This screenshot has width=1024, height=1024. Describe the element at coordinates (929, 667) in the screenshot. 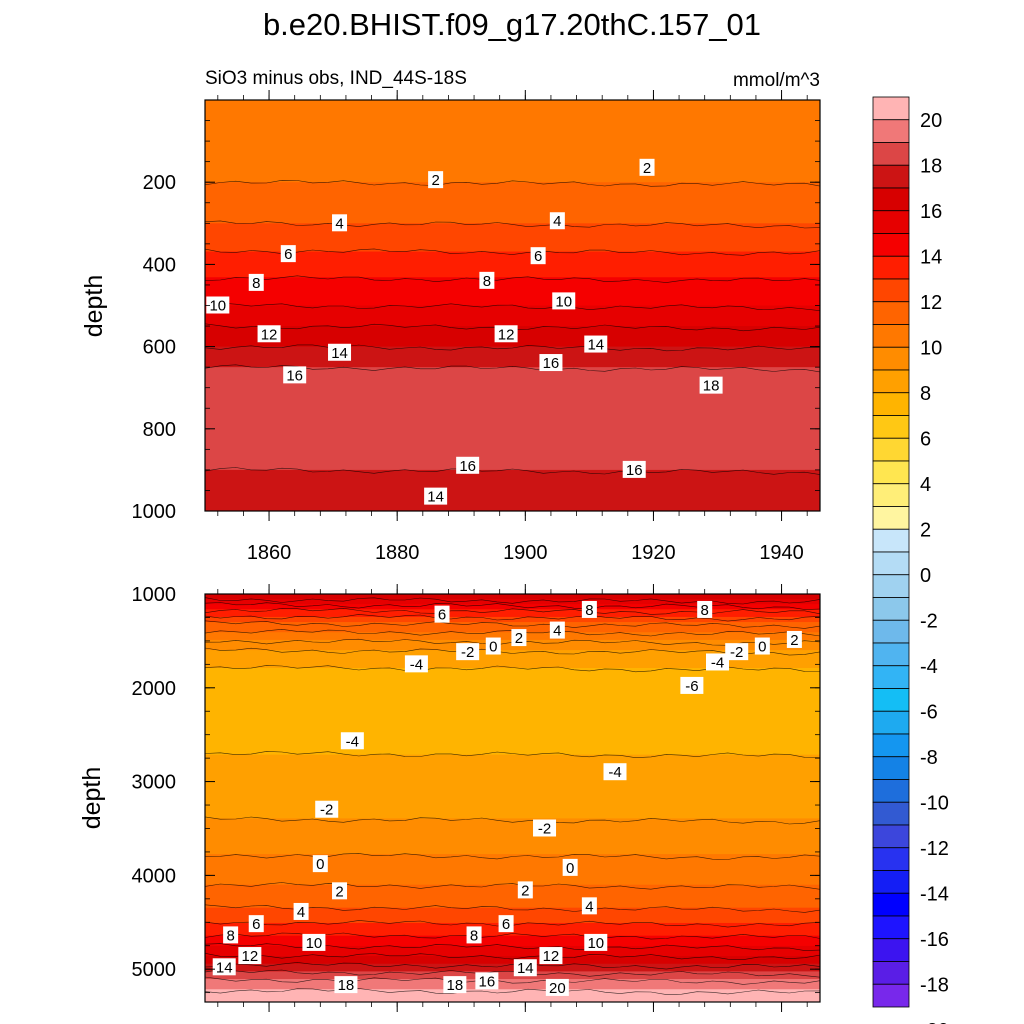

I see `colorbar-tick-label: -4` at that location.